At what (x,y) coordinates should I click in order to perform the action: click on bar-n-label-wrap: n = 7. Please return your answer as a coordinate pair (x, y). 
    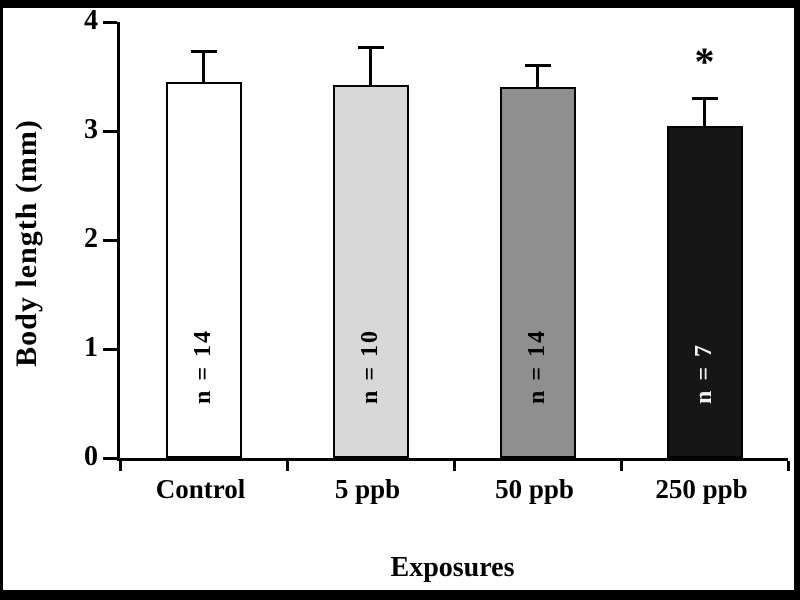
    Looking at the image, I should click on (705, 373).